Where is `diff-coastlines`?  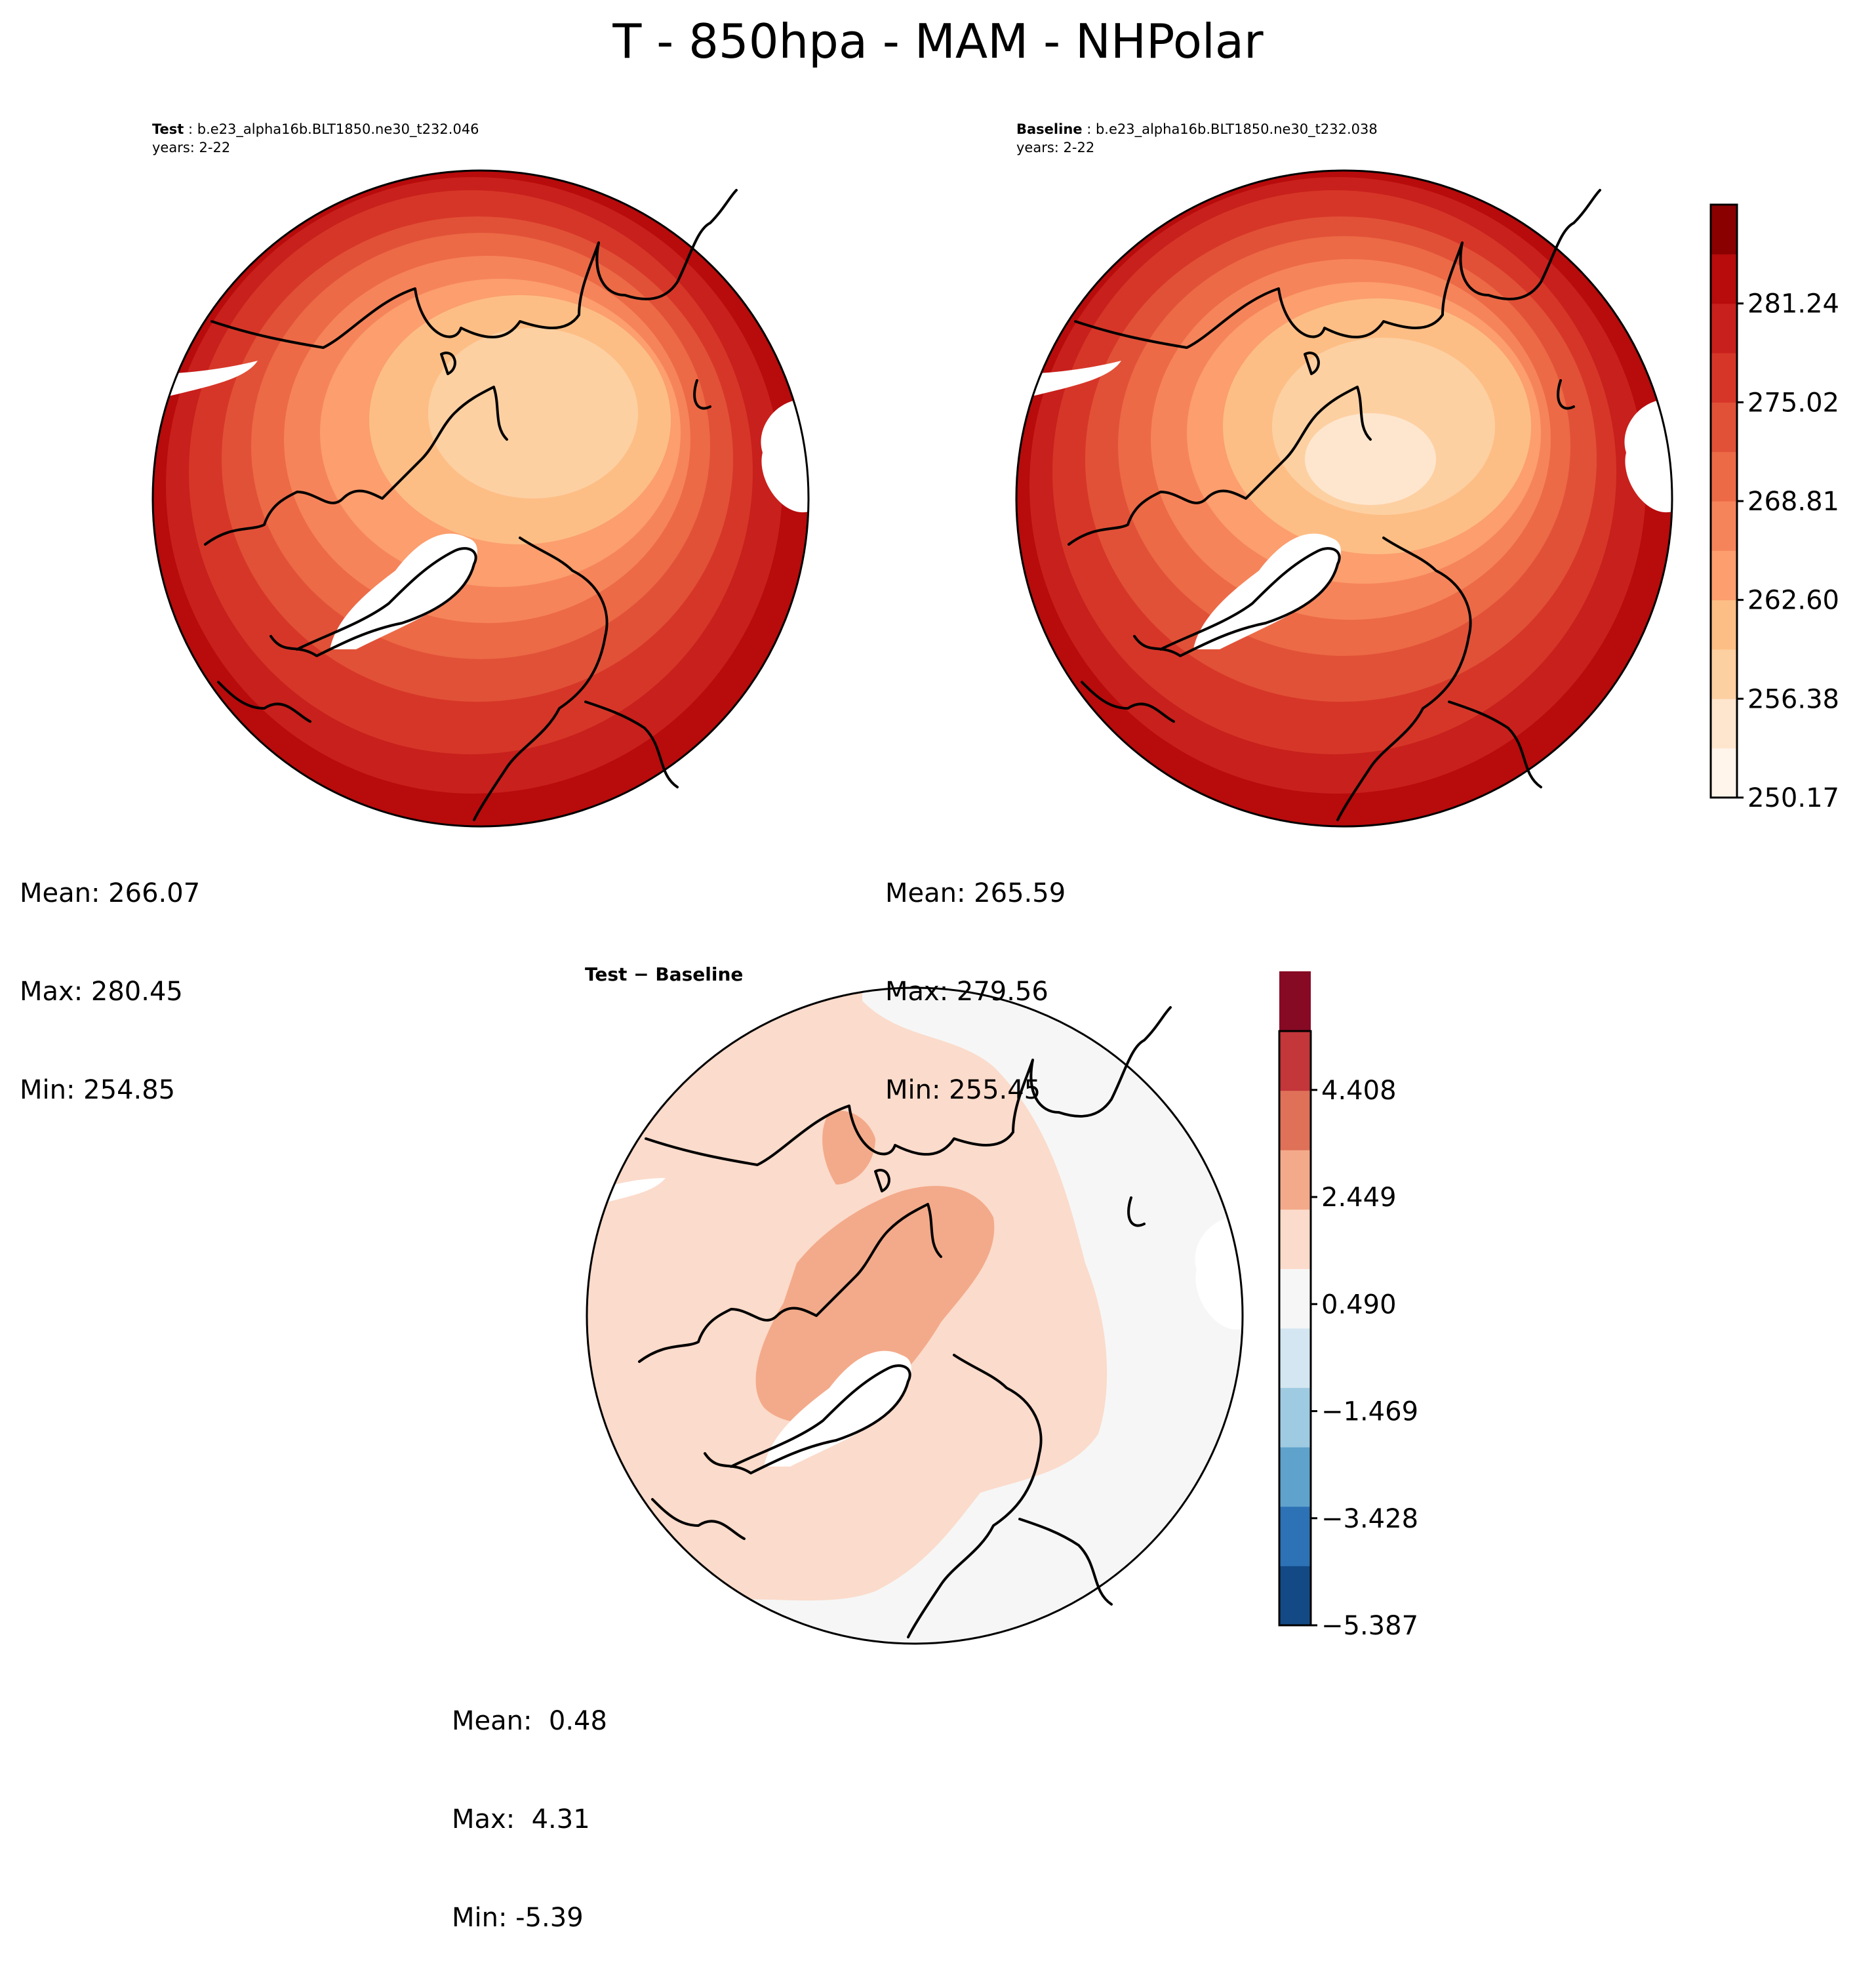
diff-coastlines is located at coordinates (905, 1322).